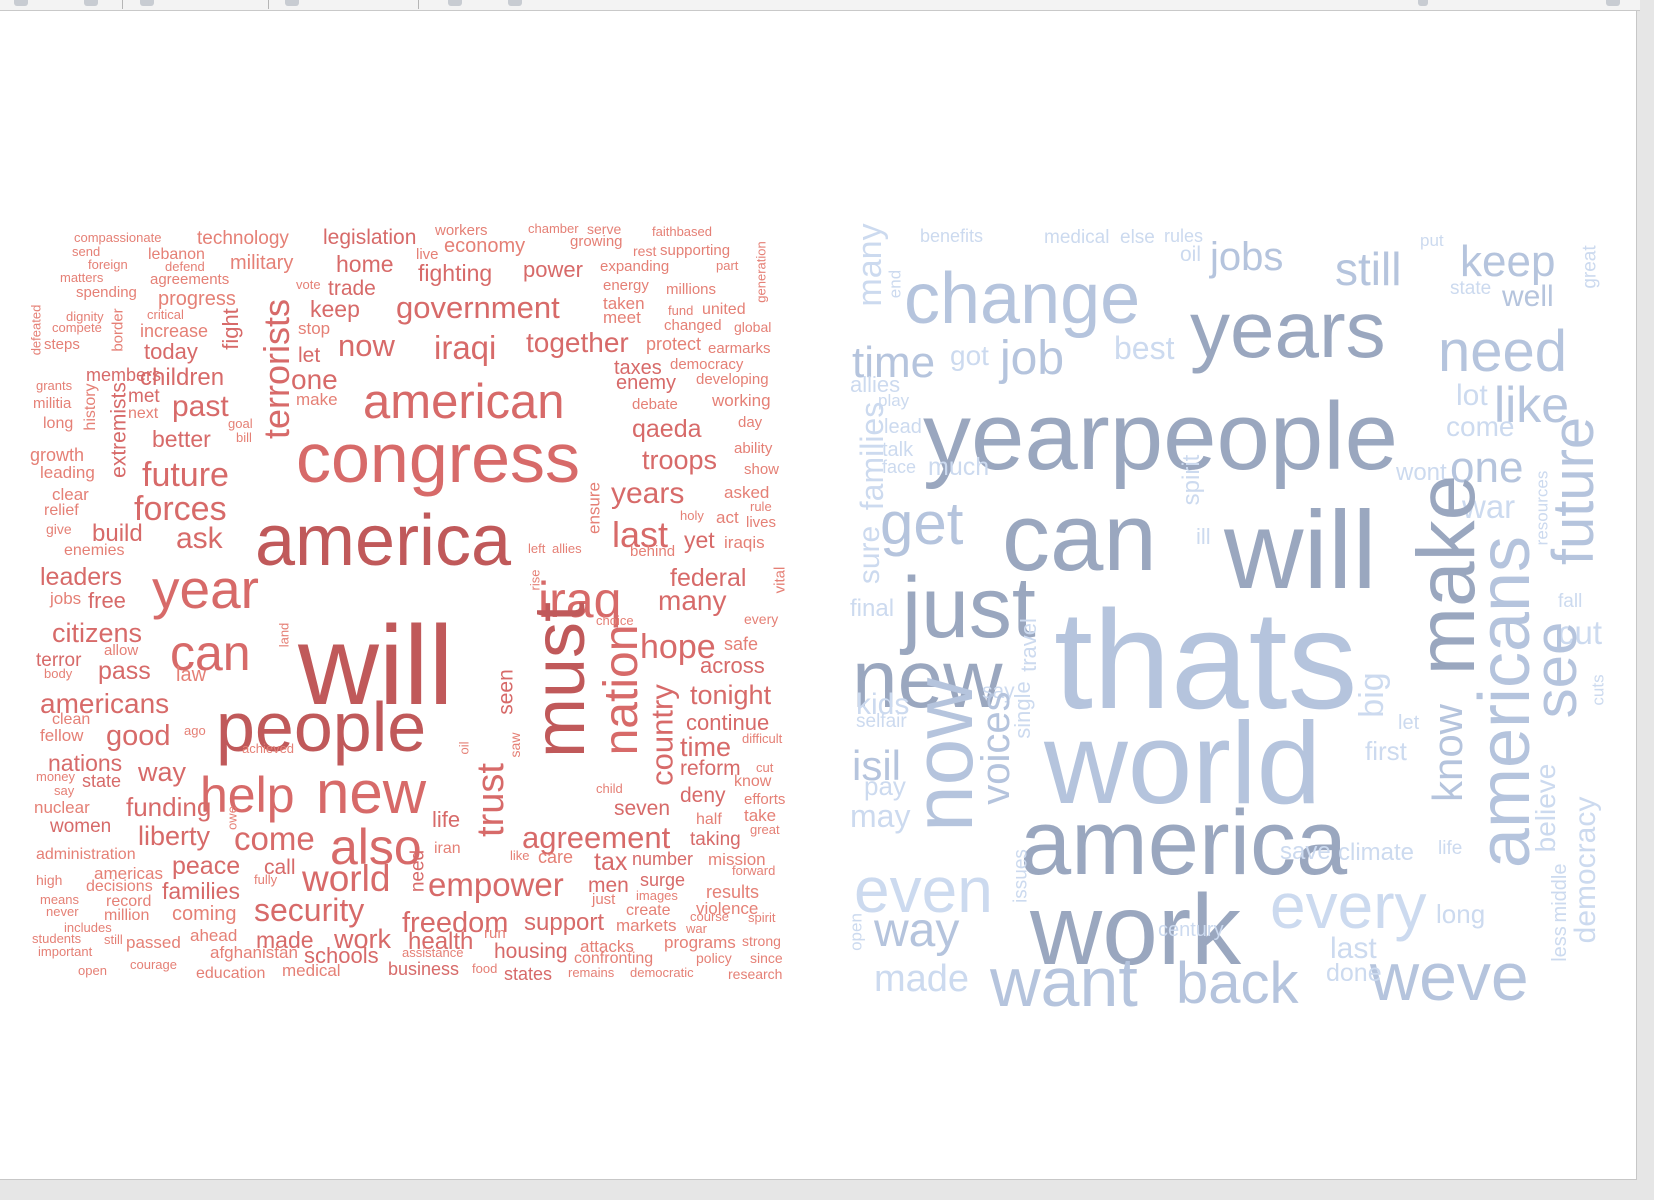  Describe the element at coordinates (58, 673) in the screenshot. I see `left-cloud-word: body` at that location.